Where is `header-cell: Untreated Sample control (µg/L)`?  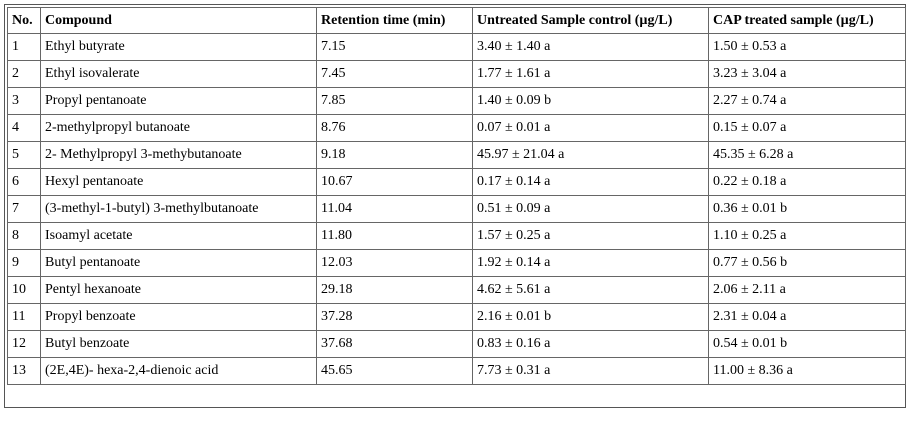 header-cell: Untreated Sample control (µg/L) is located at coordinates (590, 20).